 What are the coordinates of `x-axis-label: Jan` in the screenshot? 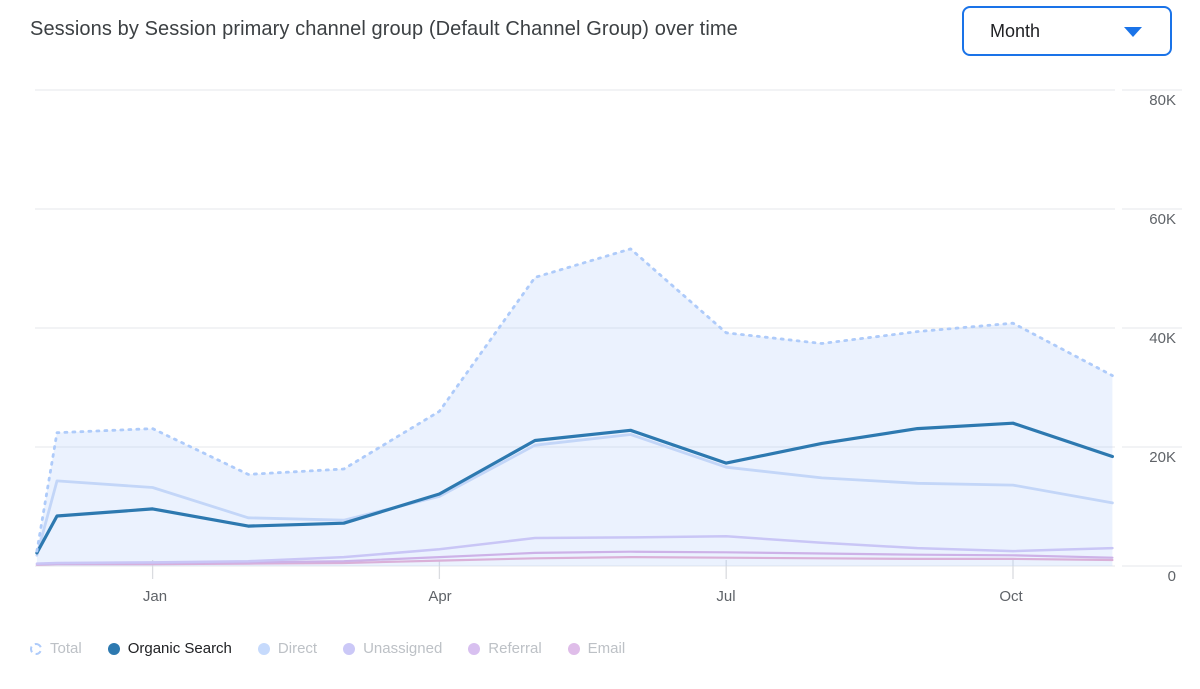 It's located at (155, 596).